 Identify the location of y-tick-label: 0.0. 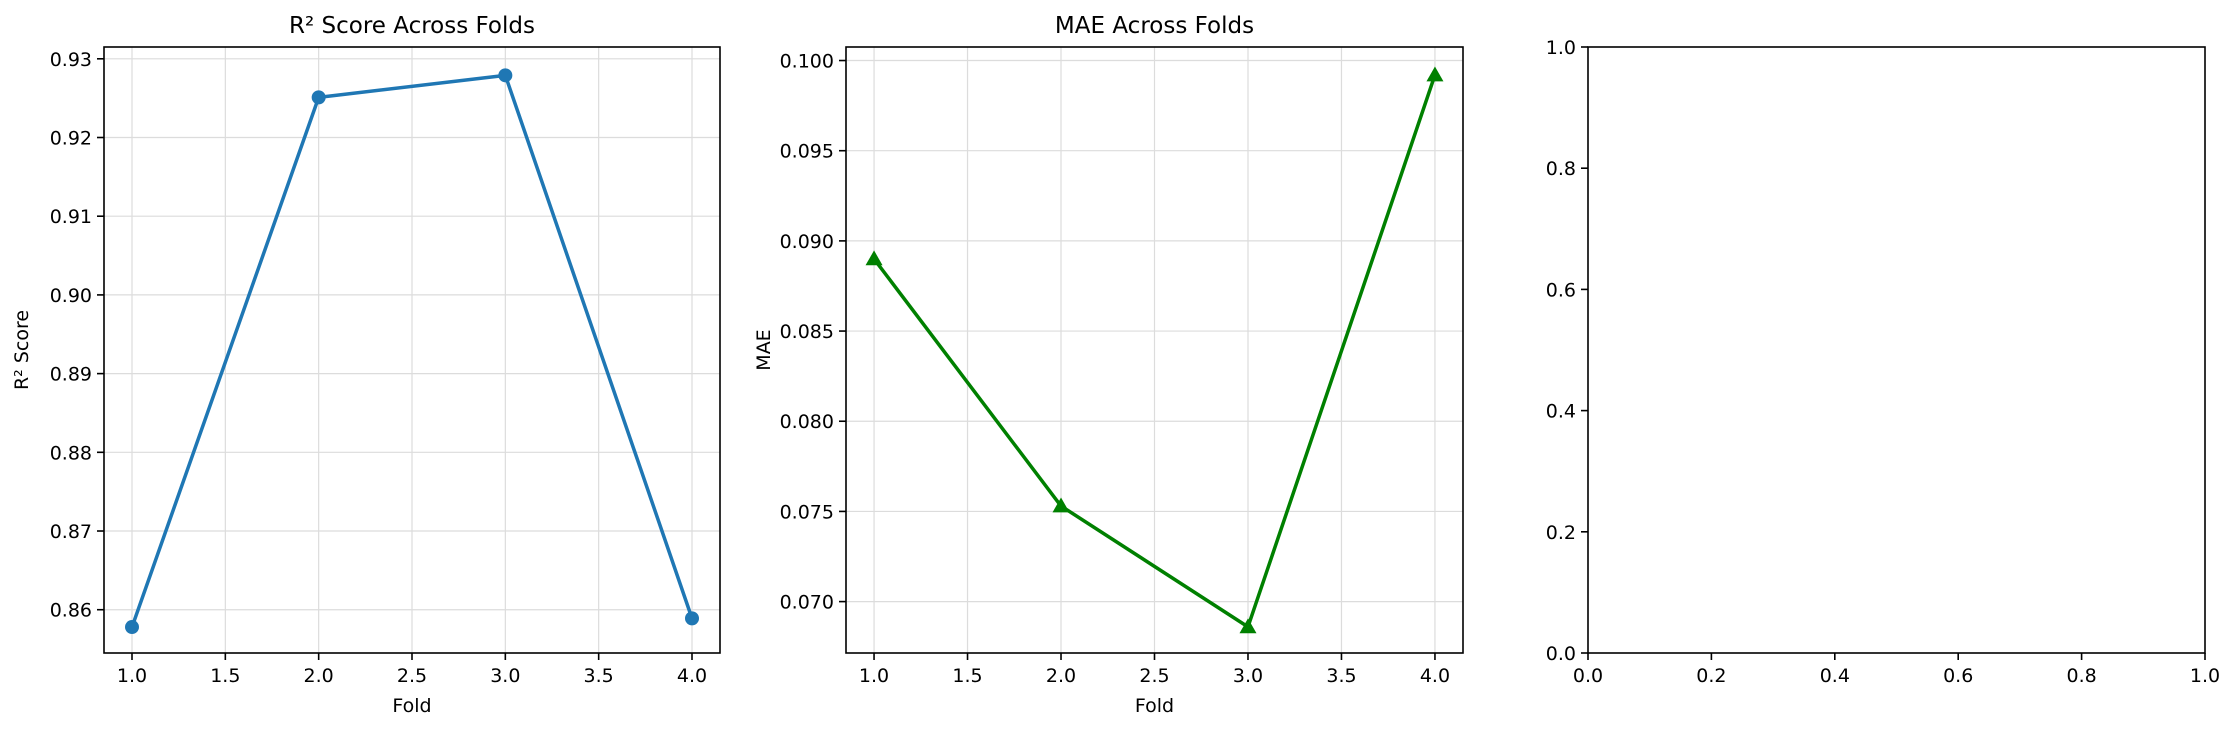
(1561, 654).